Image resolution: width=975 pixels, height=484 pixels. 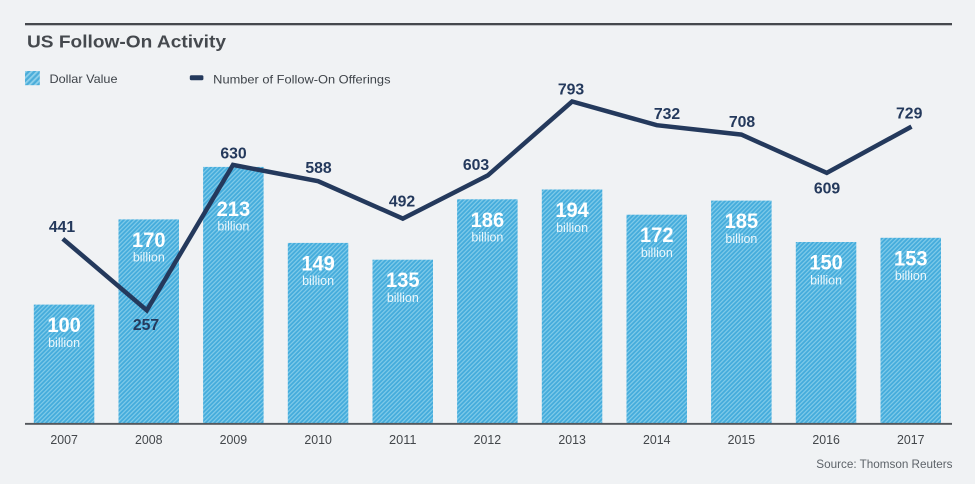 I want to click on svg-text: 172, so click(x=657, y=235).